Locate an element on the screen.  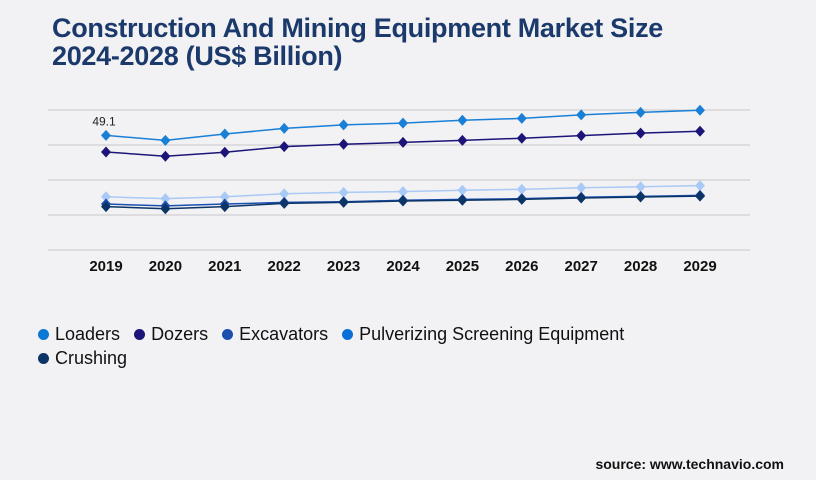
legend-label: Excavators is located at coordinates (284, 333).